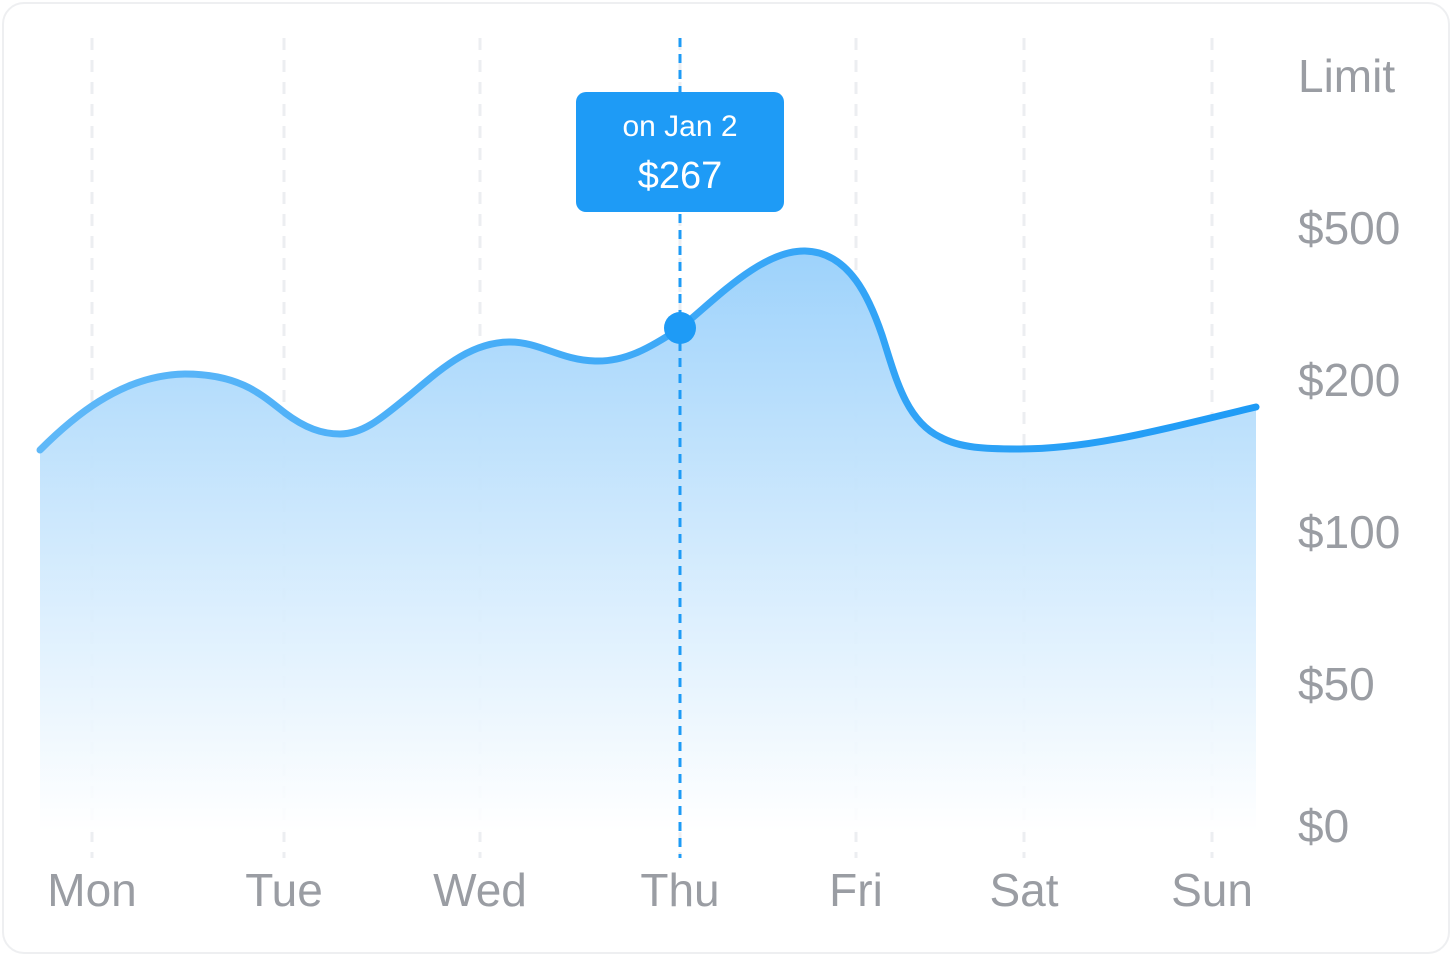 This screenshot has height=960, width=1456. I want to click on x-tick-label-thu: Thu, so click(679, 890).